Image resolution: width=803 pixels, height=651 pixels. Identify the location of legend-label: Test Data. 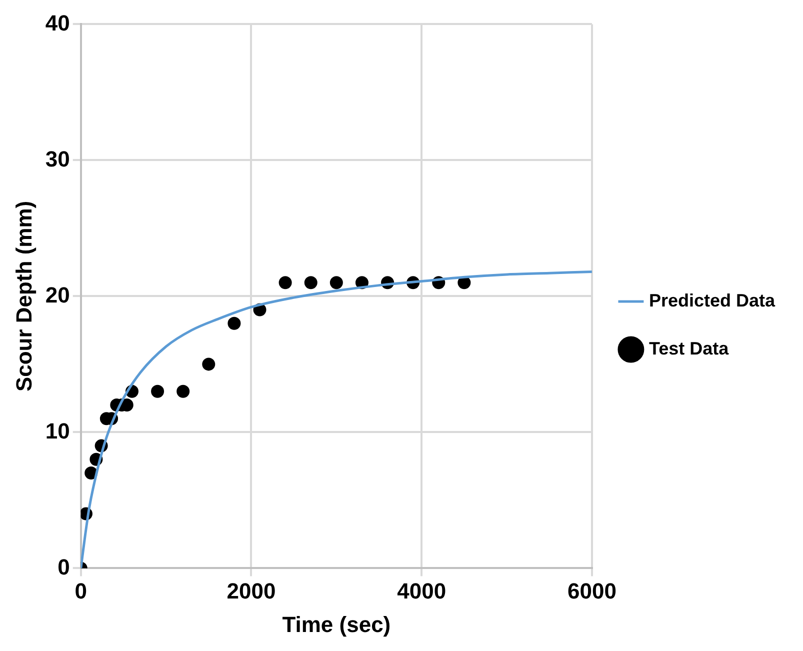
(689, 348).